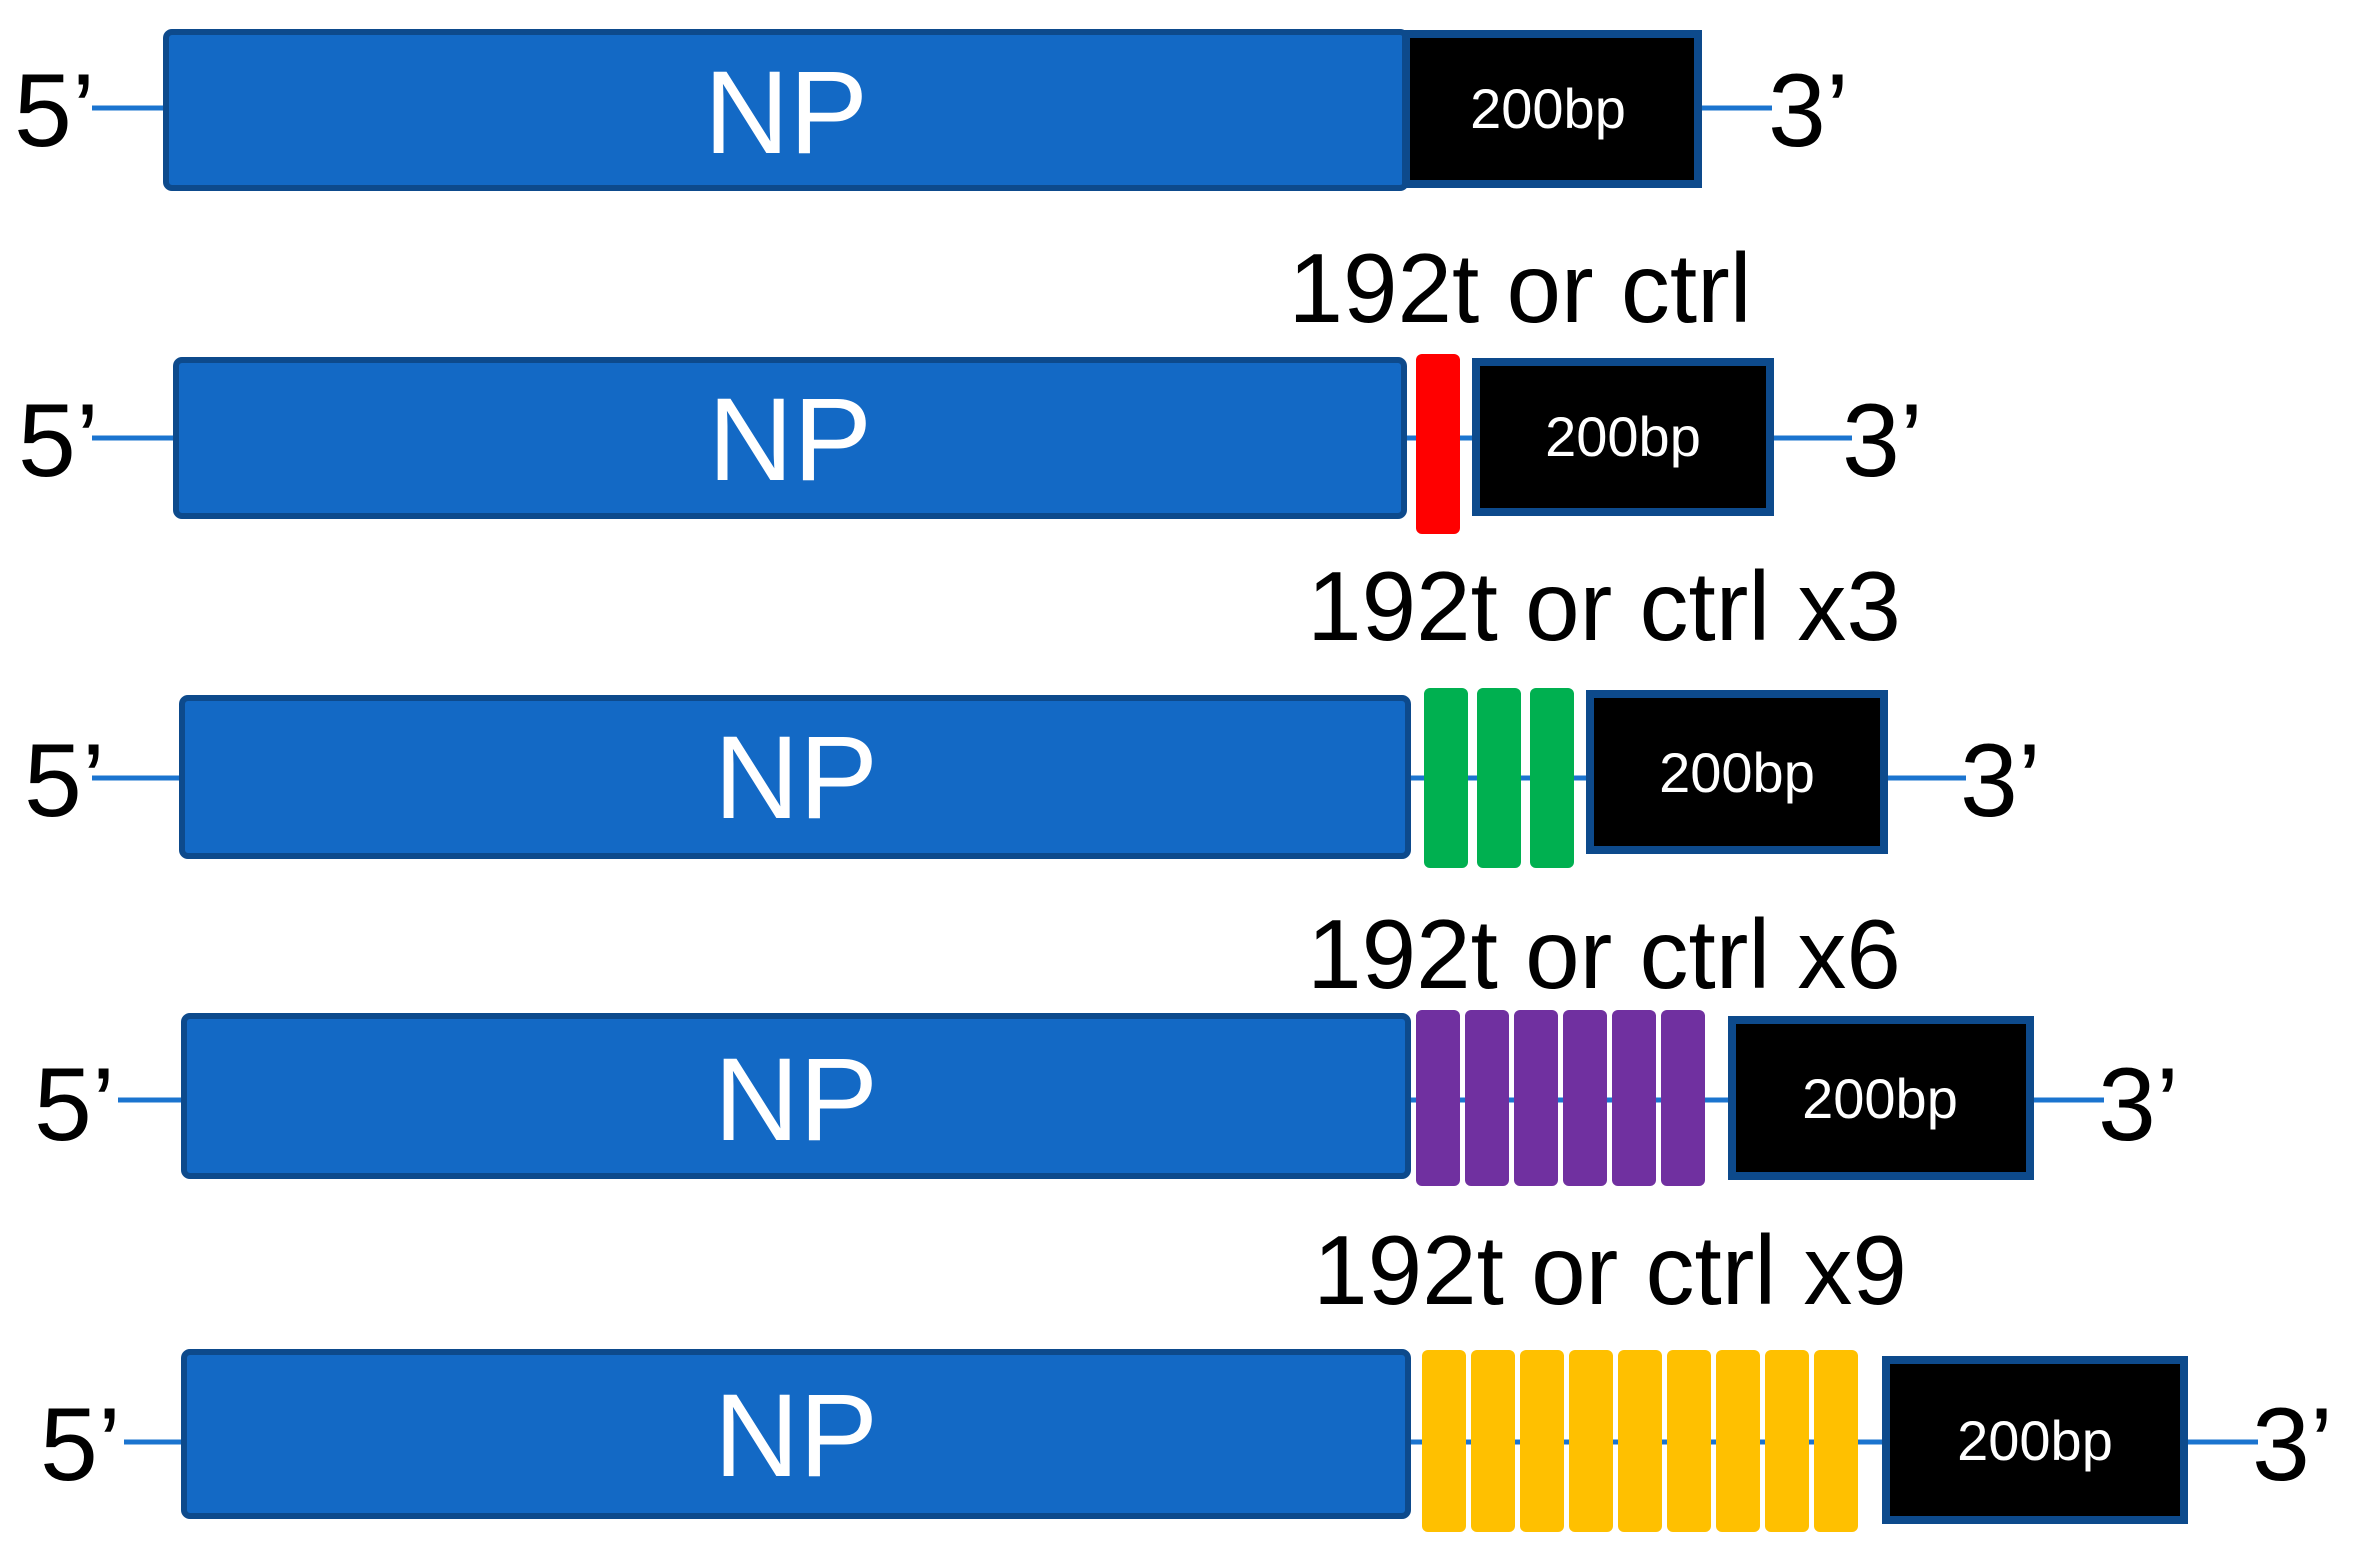  Describe the element at coordinates (1604, 606) in the screenshot. I see `insert-label: 192t or ctrl x3` at that location.